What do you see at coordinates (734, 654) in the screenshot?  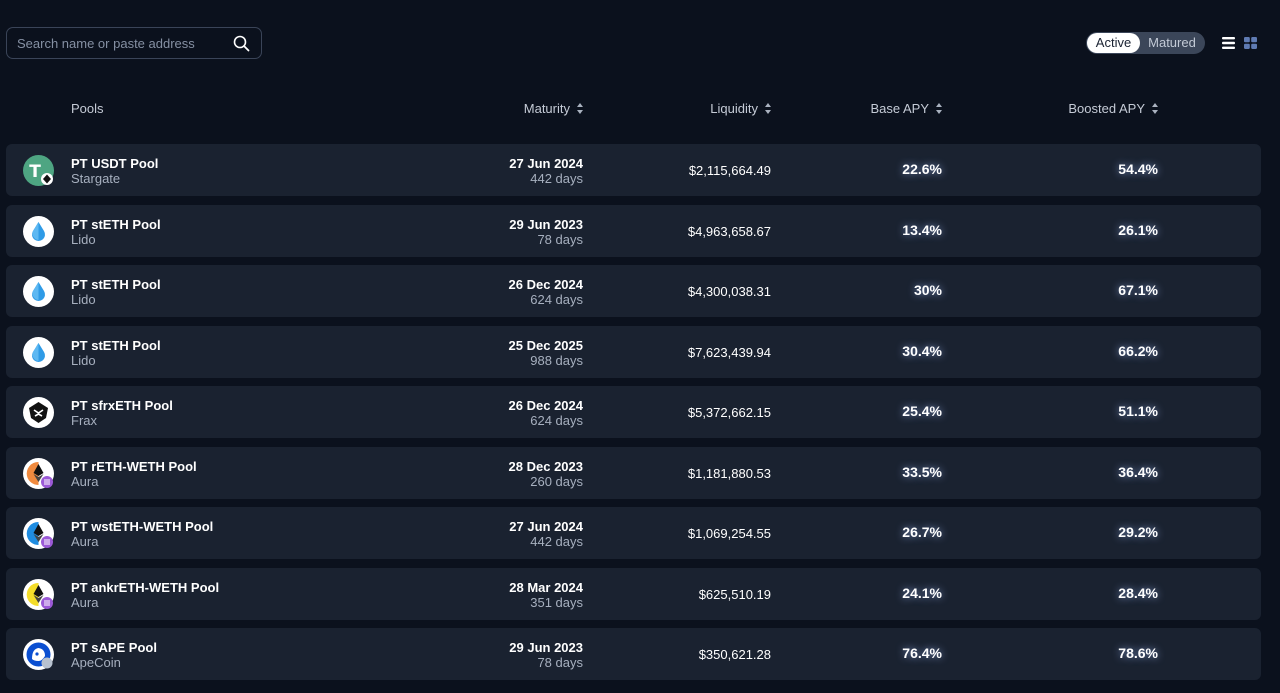 I see `liquidity-value: $350,621.28` at bounding box center [734, 654].